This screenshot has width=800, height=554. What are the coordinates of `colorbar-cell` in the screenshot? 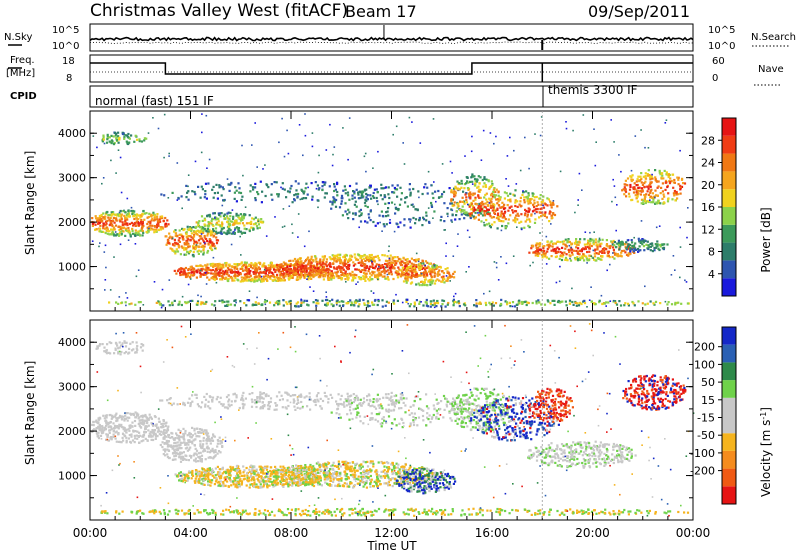 It's located at (729, 144).